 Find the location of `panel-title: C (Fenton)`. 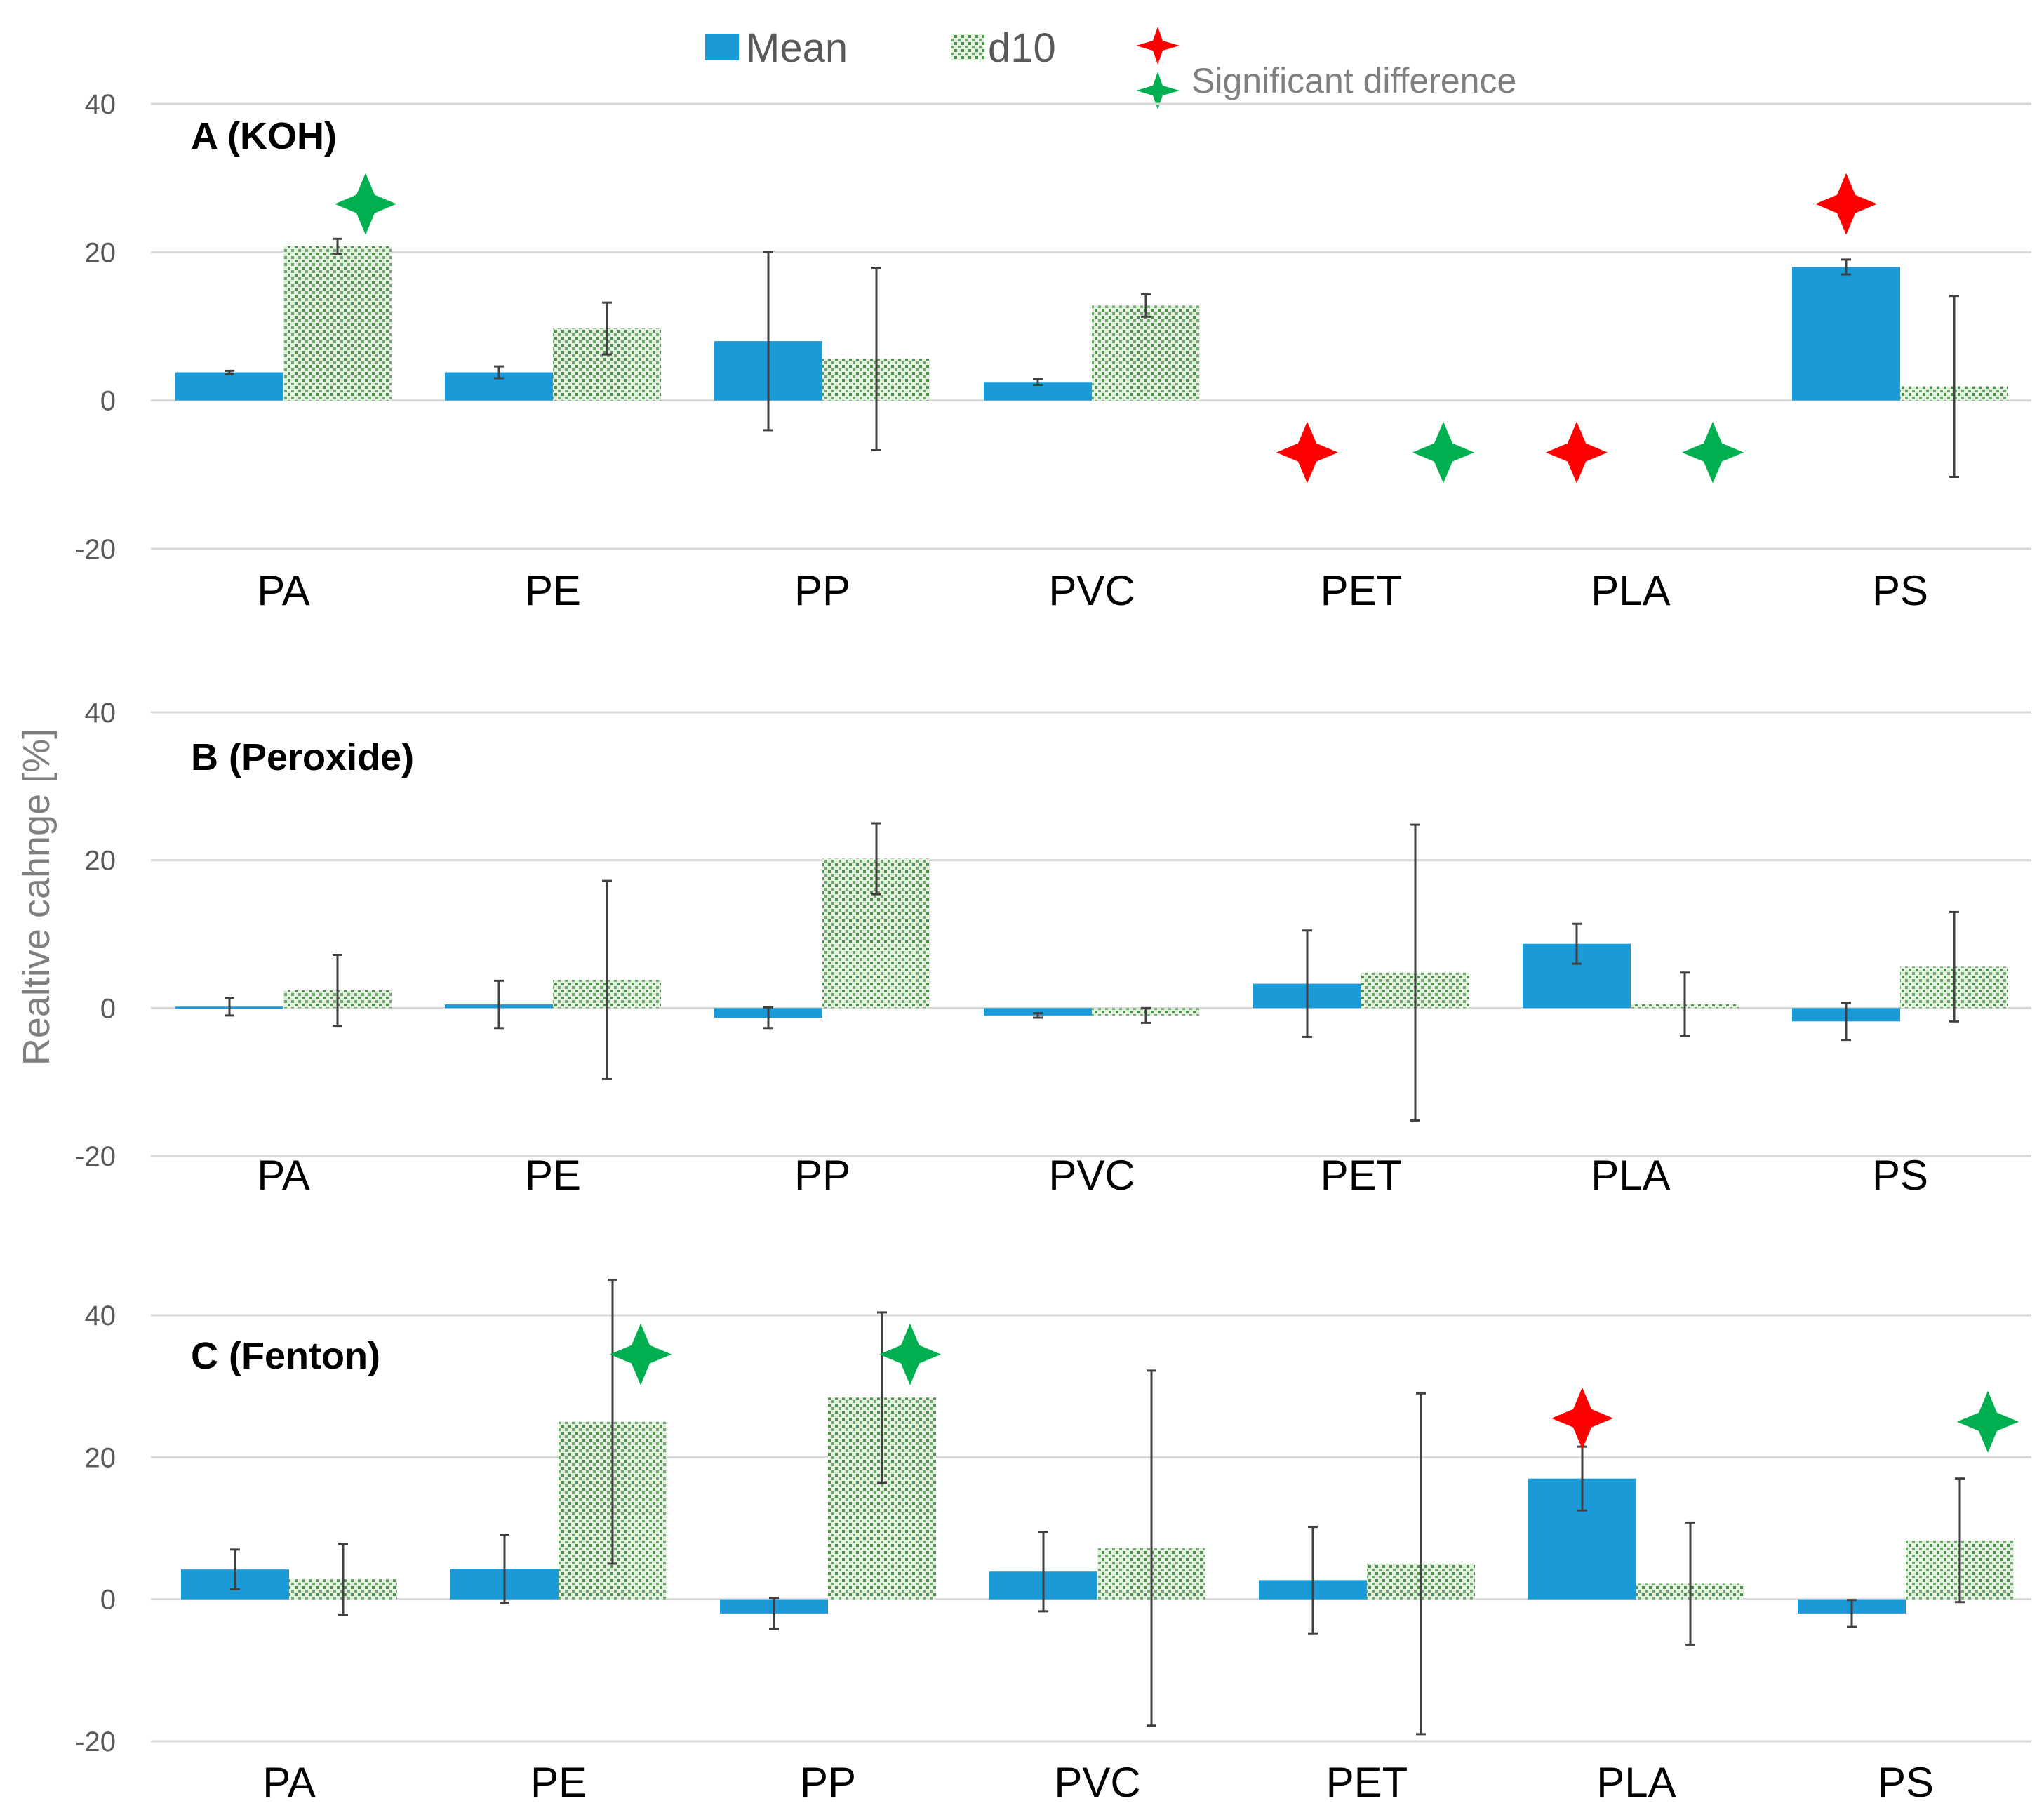

panel-title: C (Fenton) is located at coordinates (285, 1356).